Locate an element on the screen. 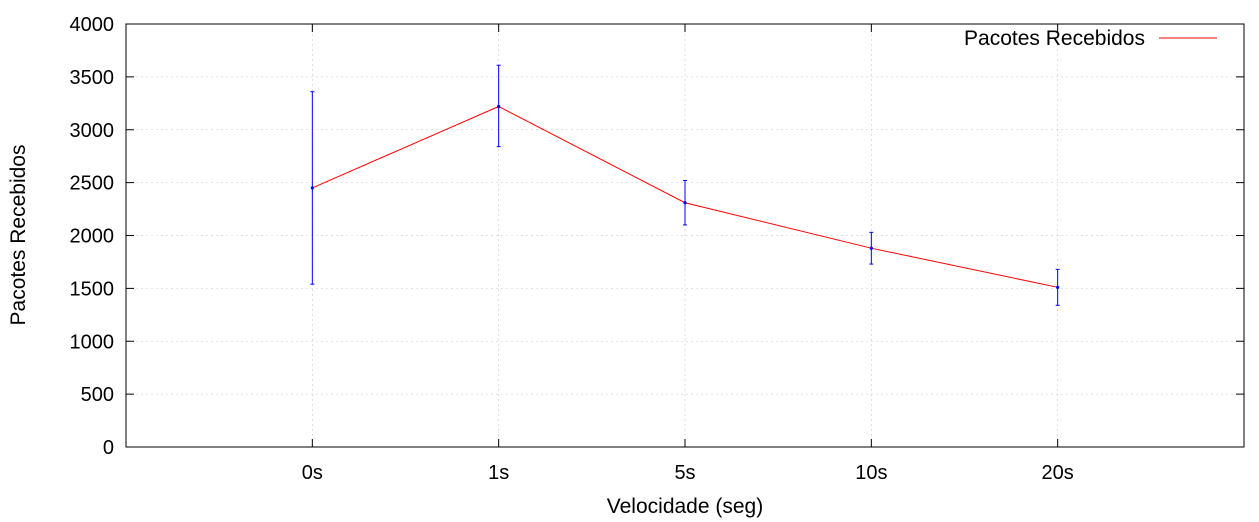  x-axis-label: Velocidade (seg) is located at coordinates (685, 506).